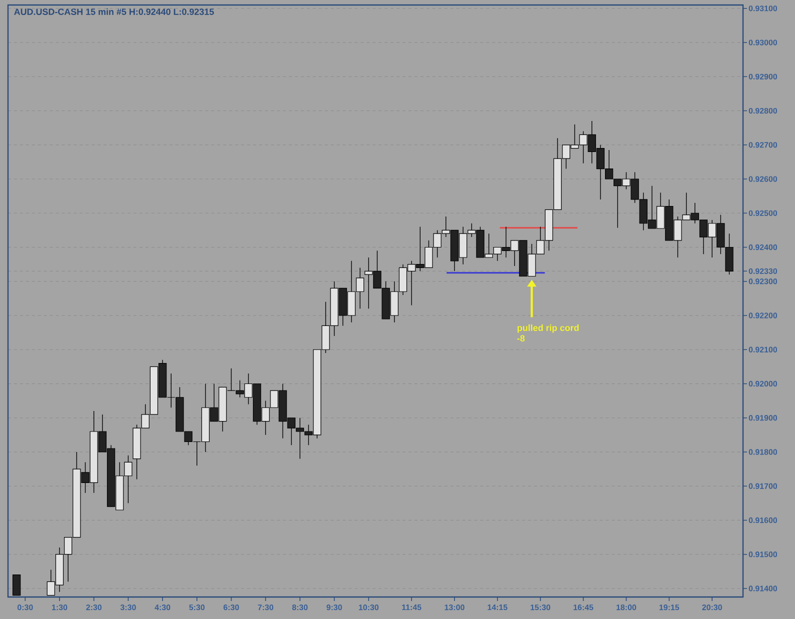  Describe the element at coordinates (16, 585) in the screenshot. I see `candlestick` at that location.